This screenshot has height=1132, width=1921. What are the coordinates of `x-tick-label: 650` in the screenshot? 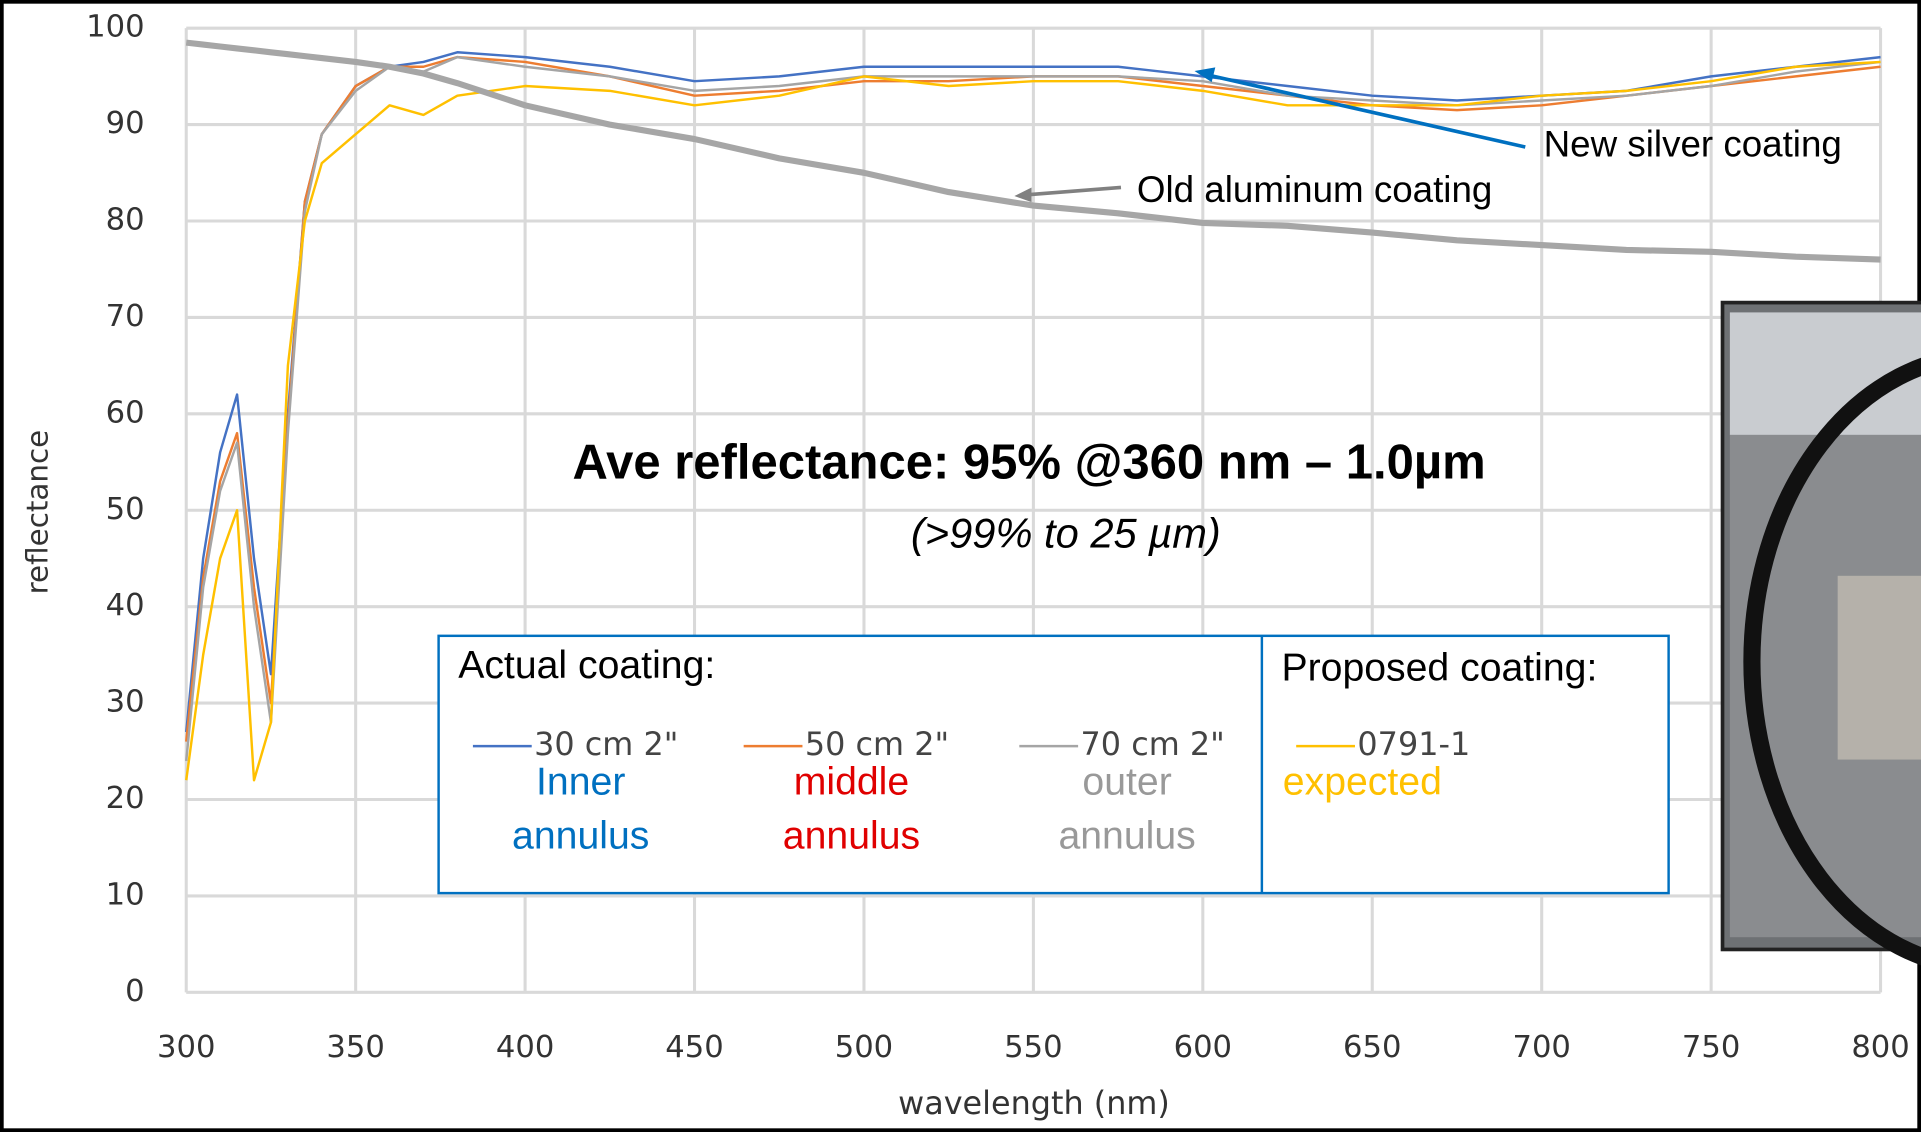 It's located at (1372, 1047).